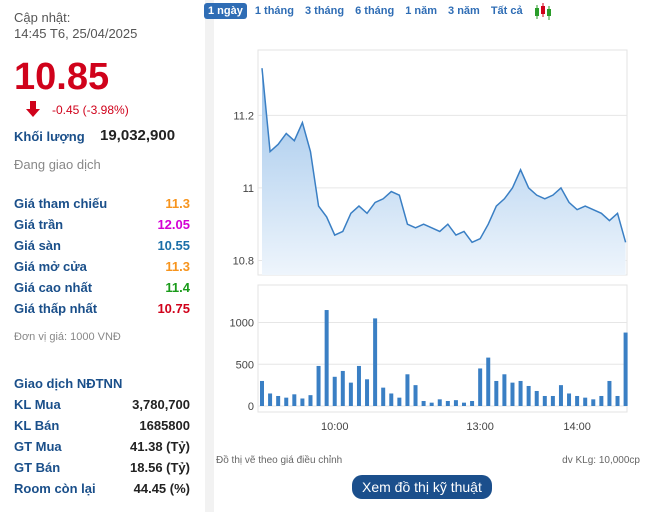 The height and width of the screenshot is (512, 668). I want to click on price-value: 11.4, so click(177, 287).